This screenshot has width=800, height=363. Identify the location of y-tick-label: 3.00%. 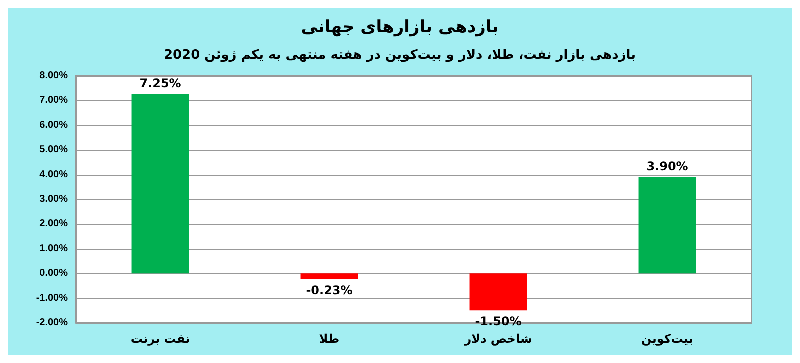
(54, 199).